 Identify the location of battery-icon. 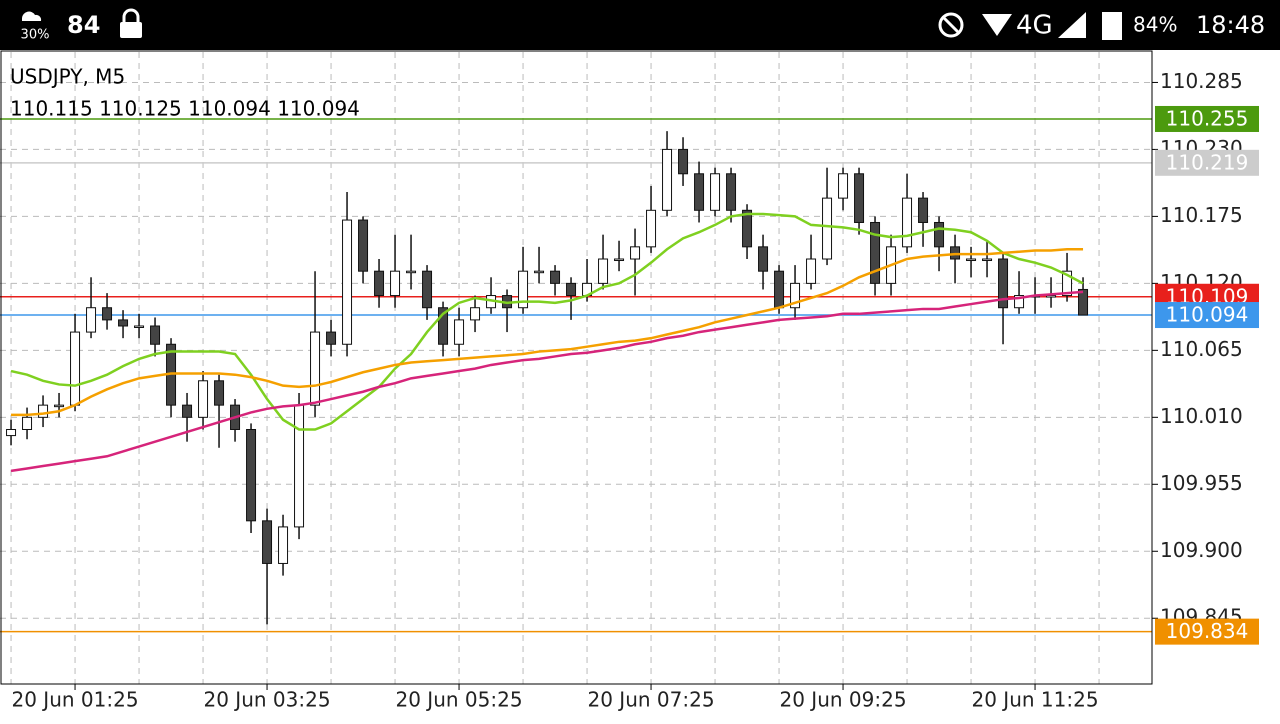
(1112, 26).